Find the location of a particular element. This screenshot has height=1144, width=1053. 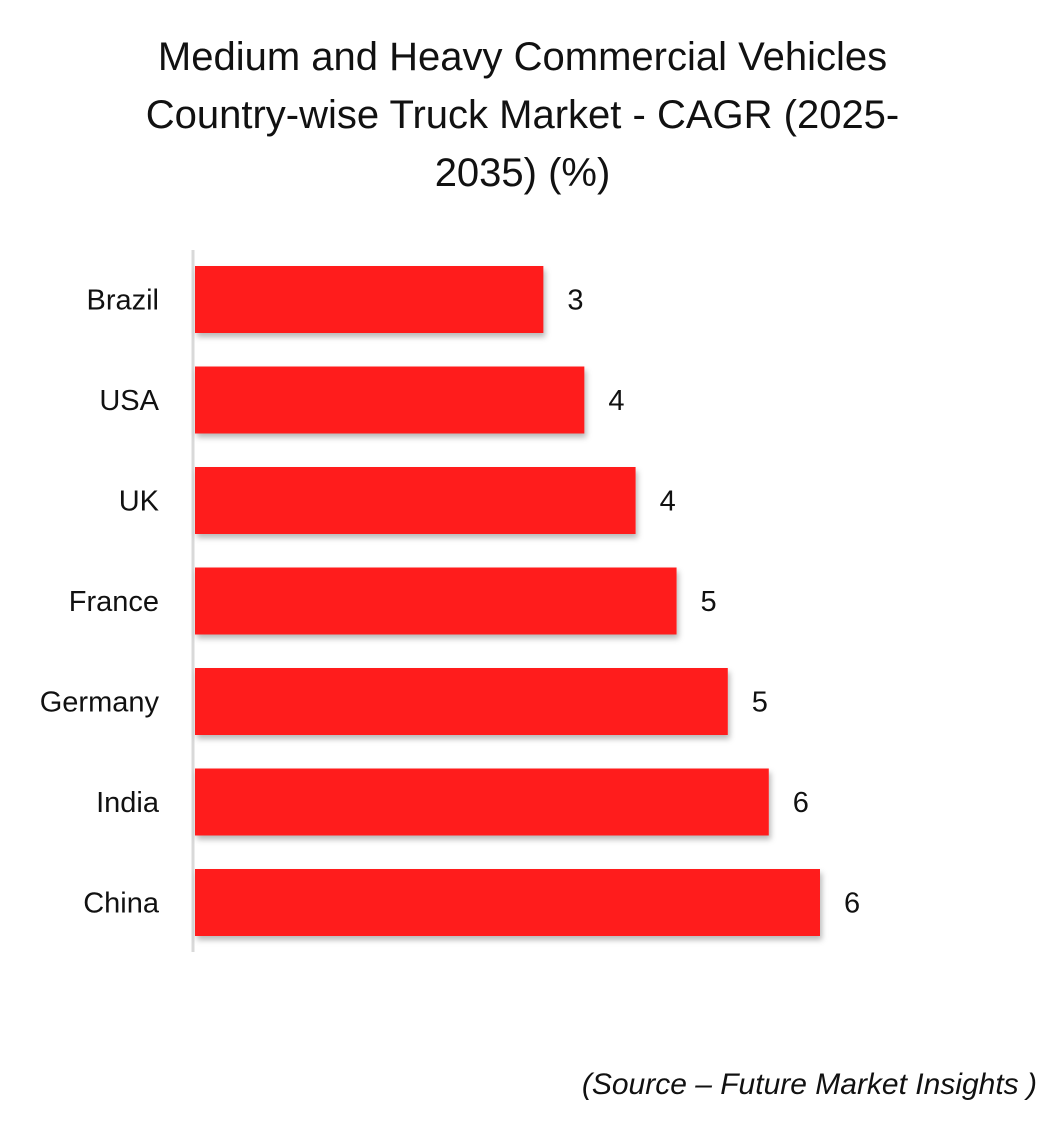

bar-uk is located at coordinates (415, 500).